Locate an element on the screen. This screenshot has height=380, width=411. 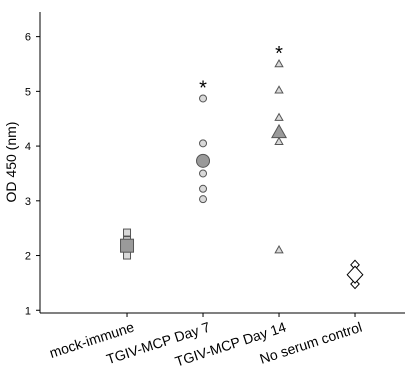
y-tick-label: 6 is located at coordinates (28, 38).